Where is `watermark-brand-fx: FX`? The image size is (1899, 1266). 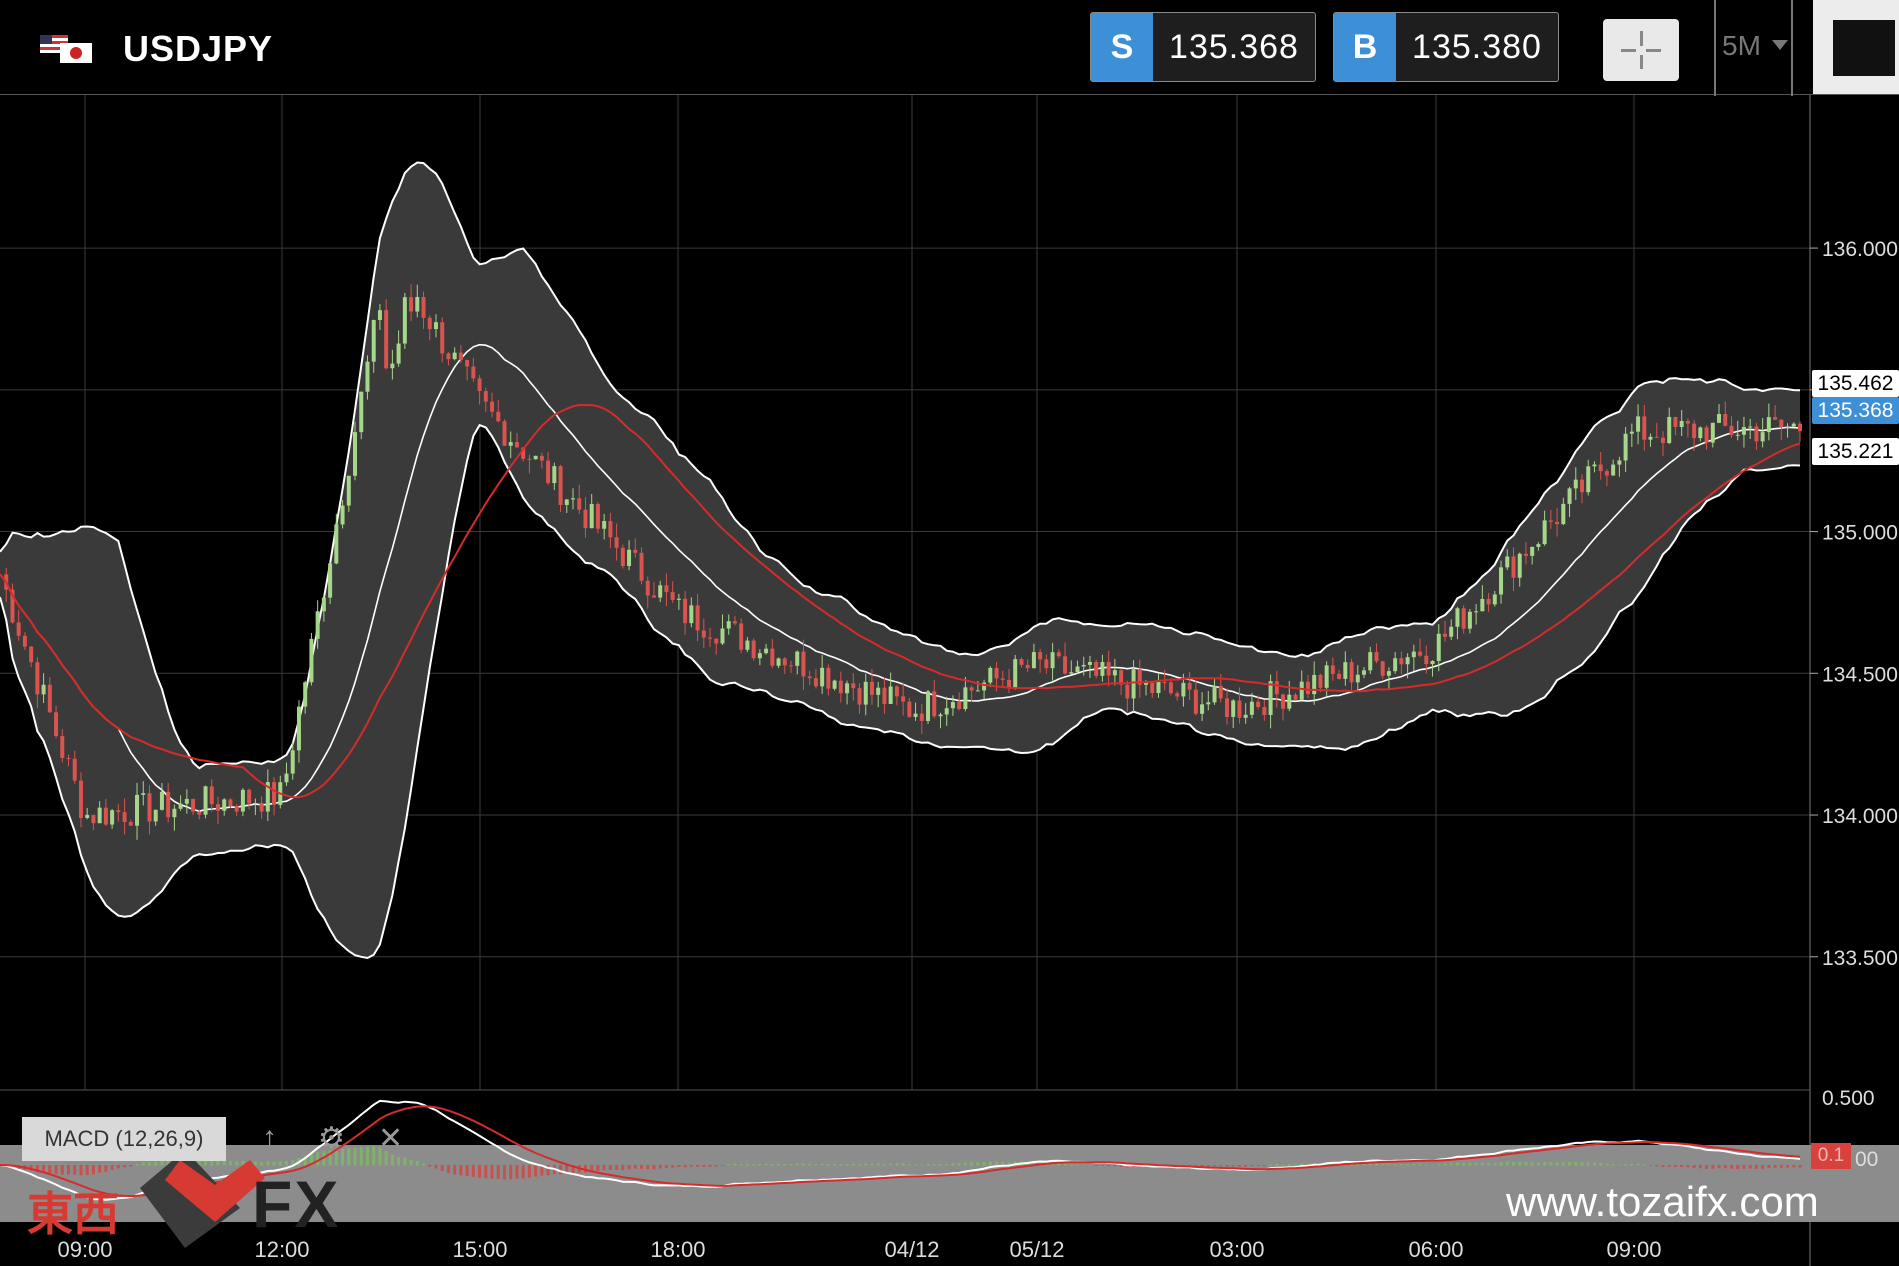
watermark-brand-fx: FX is located at coordinates (296, 1204).